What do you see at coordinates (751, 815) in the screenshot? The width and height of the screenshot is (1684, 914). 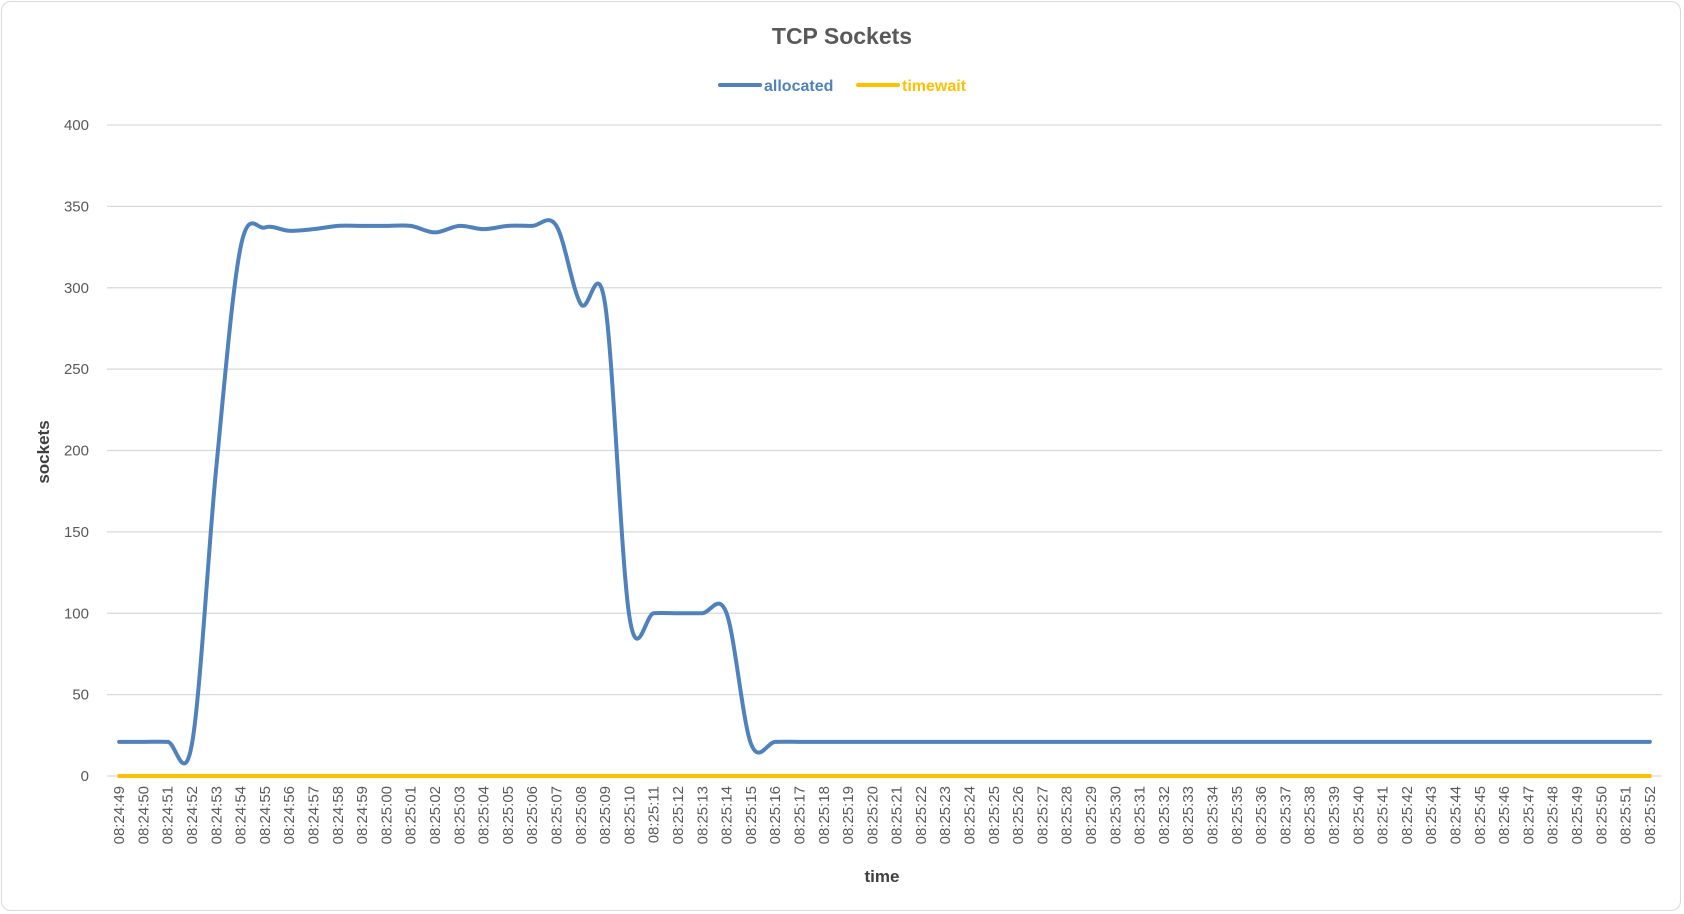 I see `x-tick-label: 08:25:15` at bounding box center [751, 815].